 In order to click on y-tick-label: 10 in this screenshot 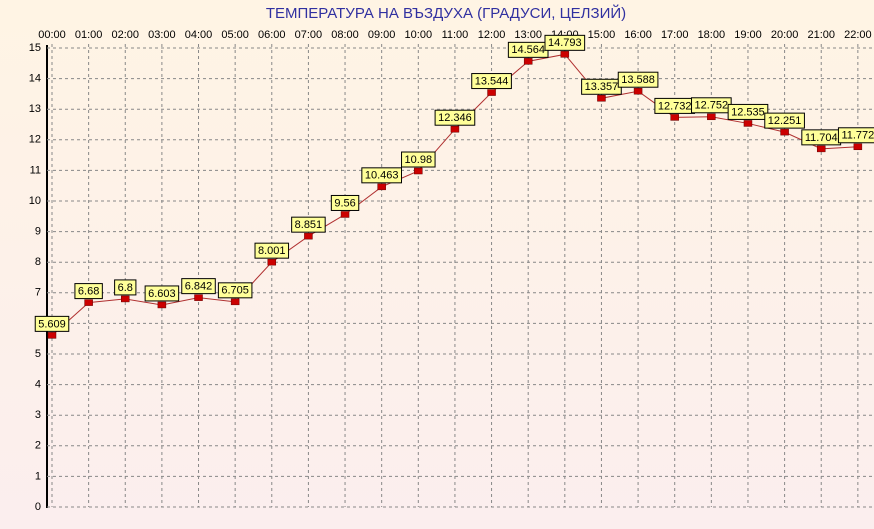, I will do `click(35, 201)`.